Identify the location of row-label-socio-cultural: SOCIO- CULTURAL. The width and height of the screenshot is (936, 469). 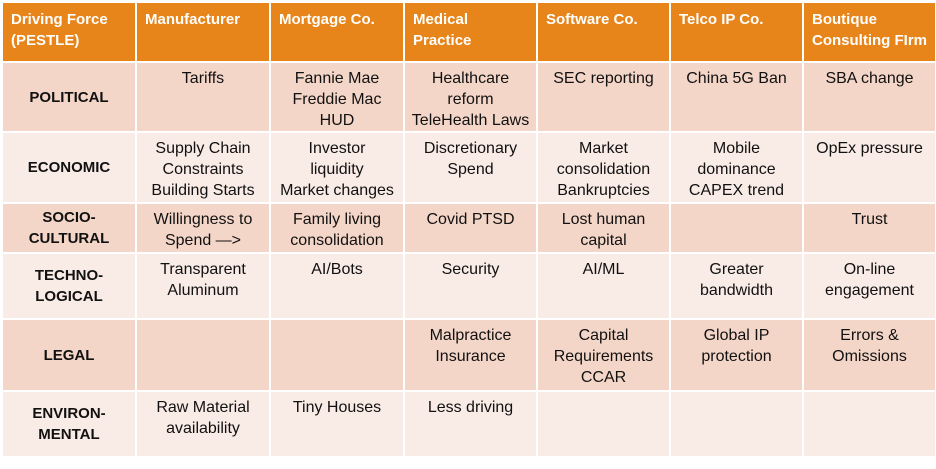
(69, 228).